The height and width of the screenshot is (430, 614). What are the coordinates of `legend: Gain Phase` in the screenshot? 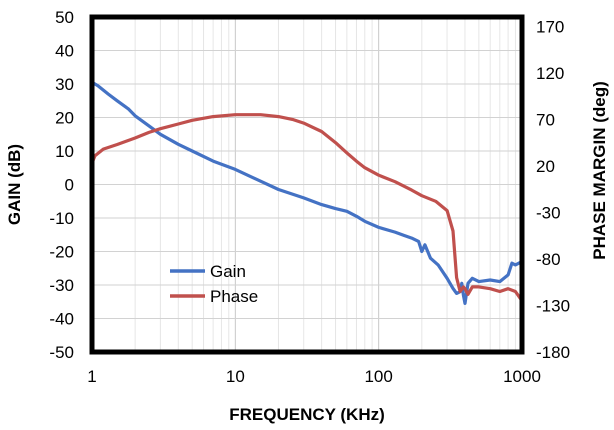 It's located at (214, 284).